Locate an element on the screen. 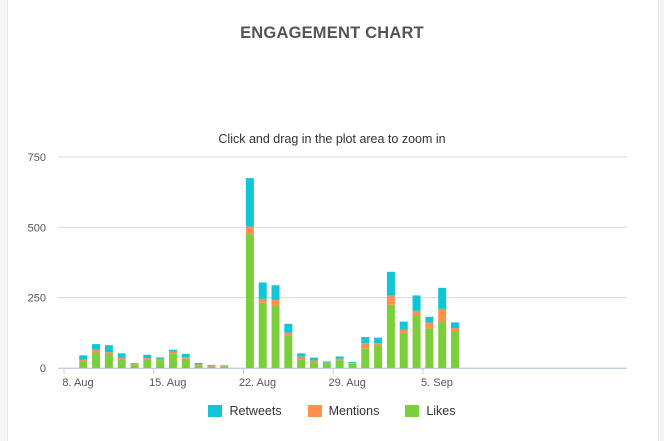  y-tick-label: 750 is located at coordinates (37, 158).